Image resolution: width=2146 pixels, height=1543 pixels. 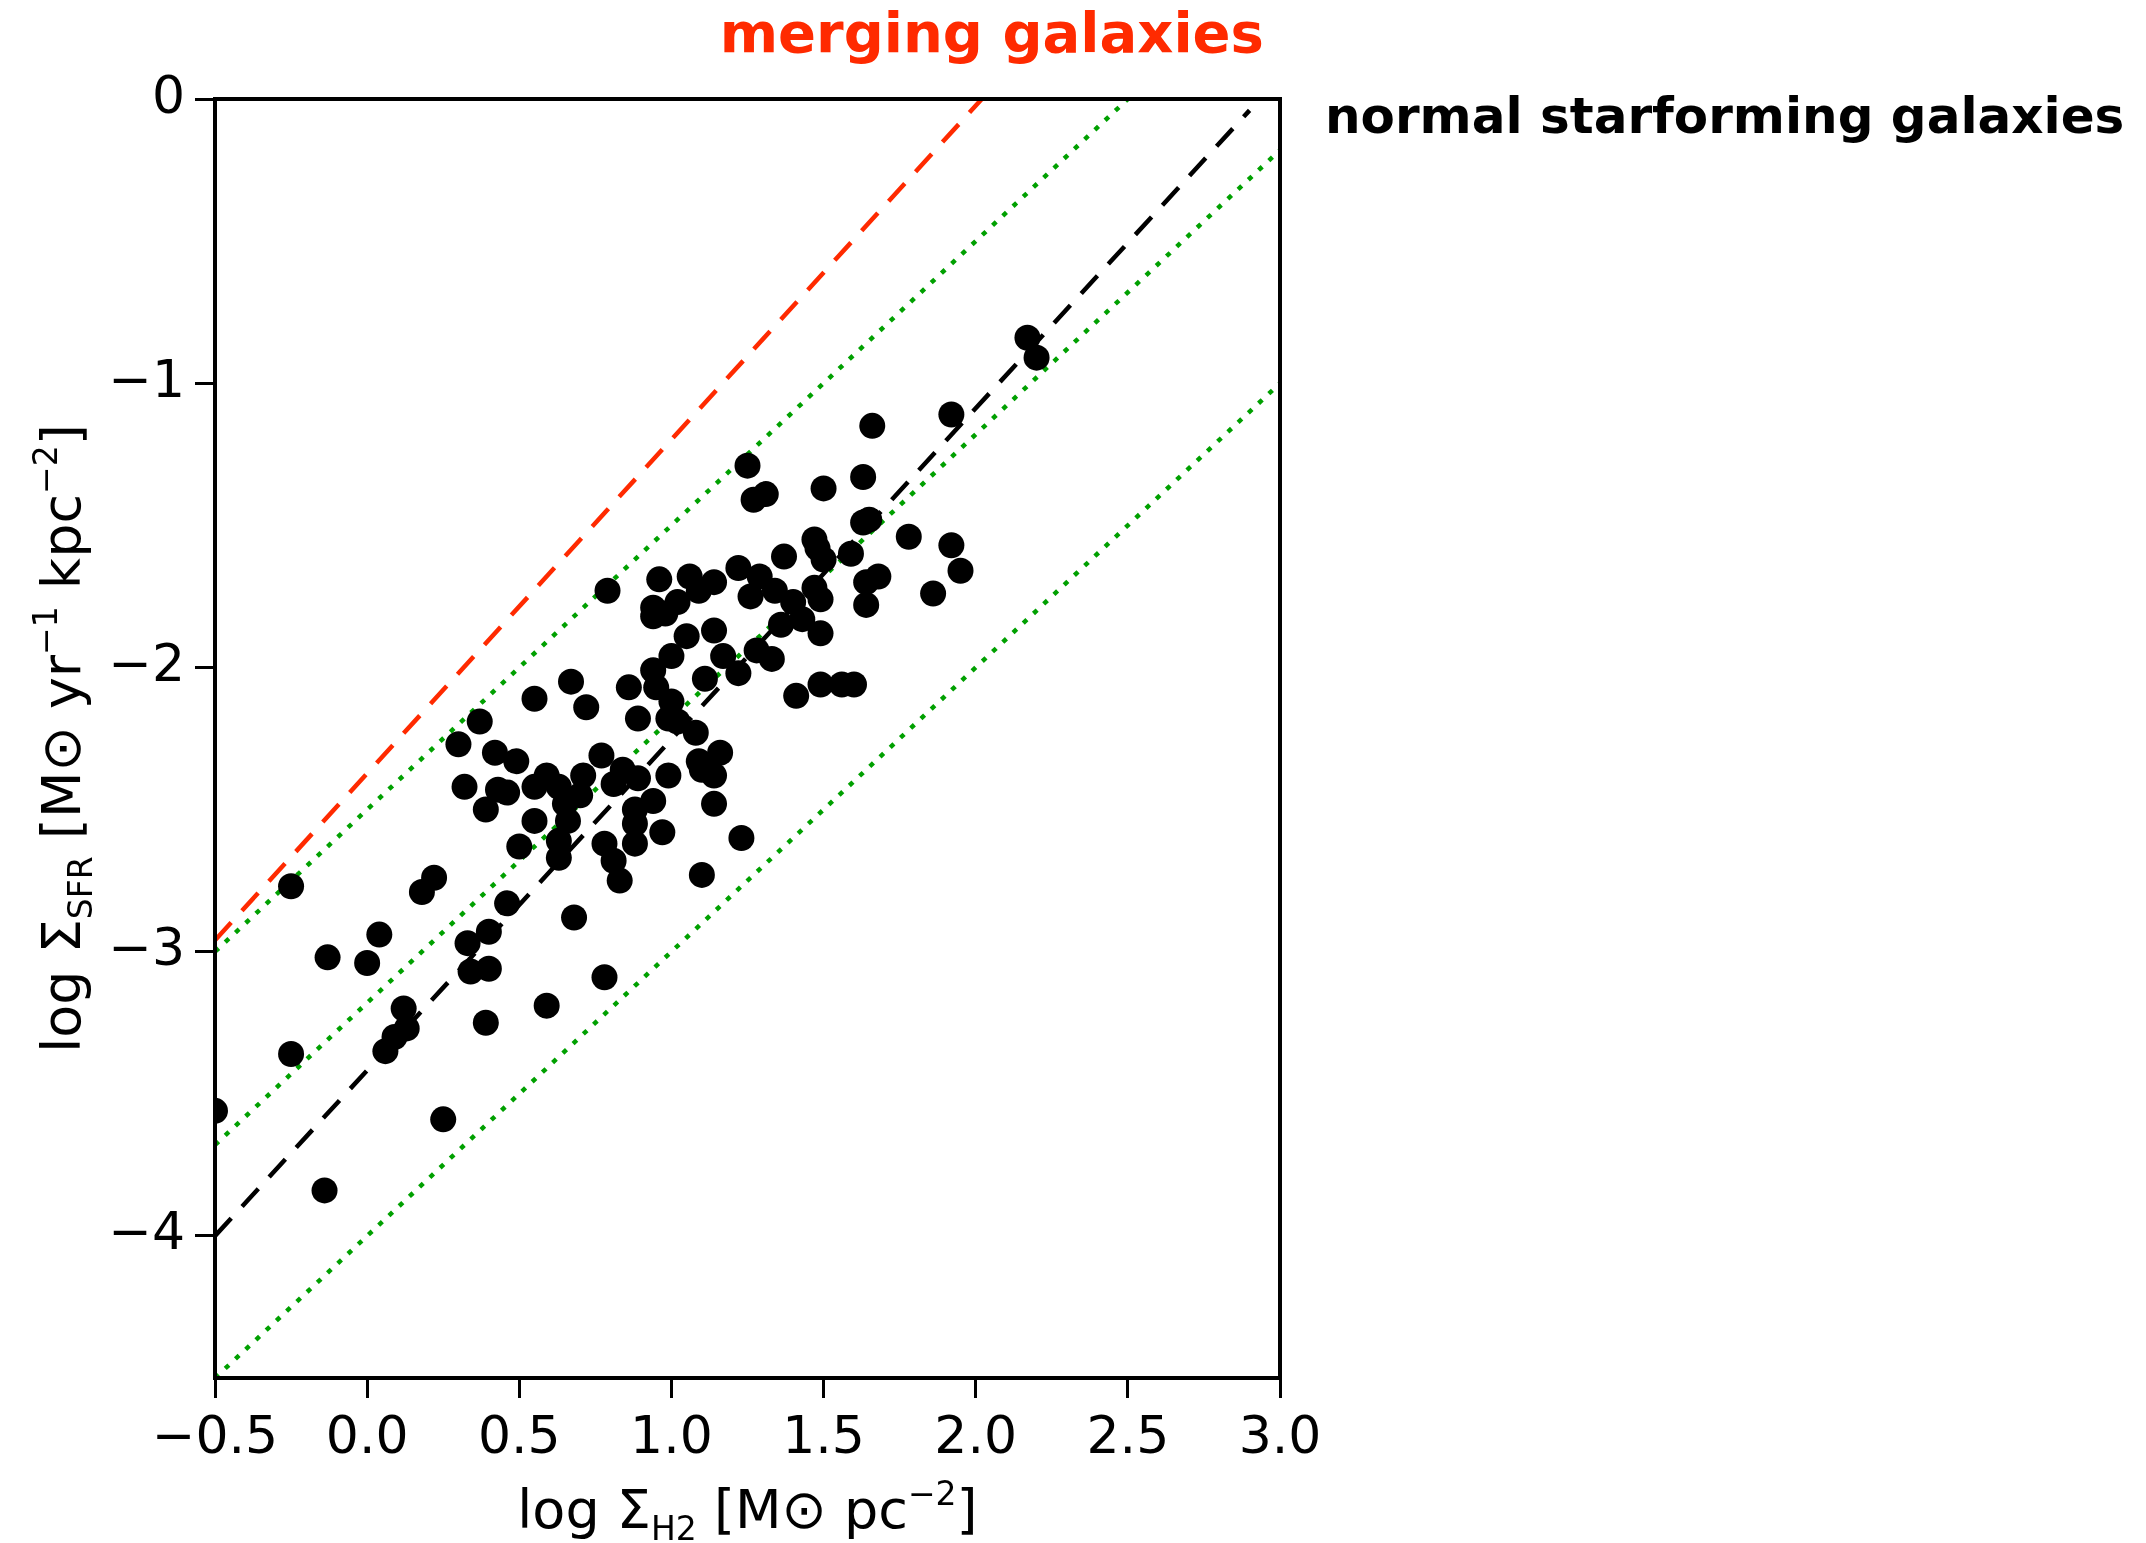 I want to click on y-axis-title: log ΣSFR [M⊙ yr−1 kpc−2], so click(x=63, y=738).